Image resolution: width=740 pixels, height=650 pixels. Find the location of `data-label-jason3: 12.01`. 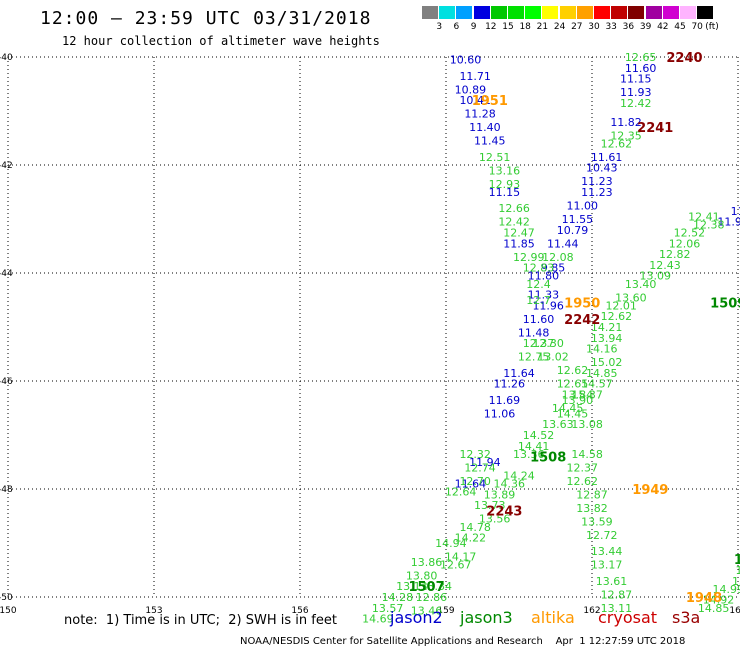

data-label-jason3: 12.01 is located at coordinates (621, 305).